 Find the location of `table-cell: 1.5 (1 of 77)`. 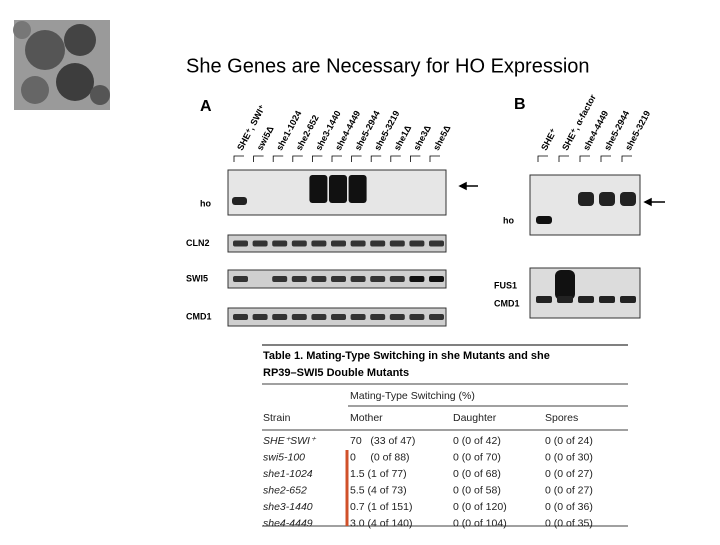

table-cell: 1.5 (1 of 77) is located at coordinates (378, 474).